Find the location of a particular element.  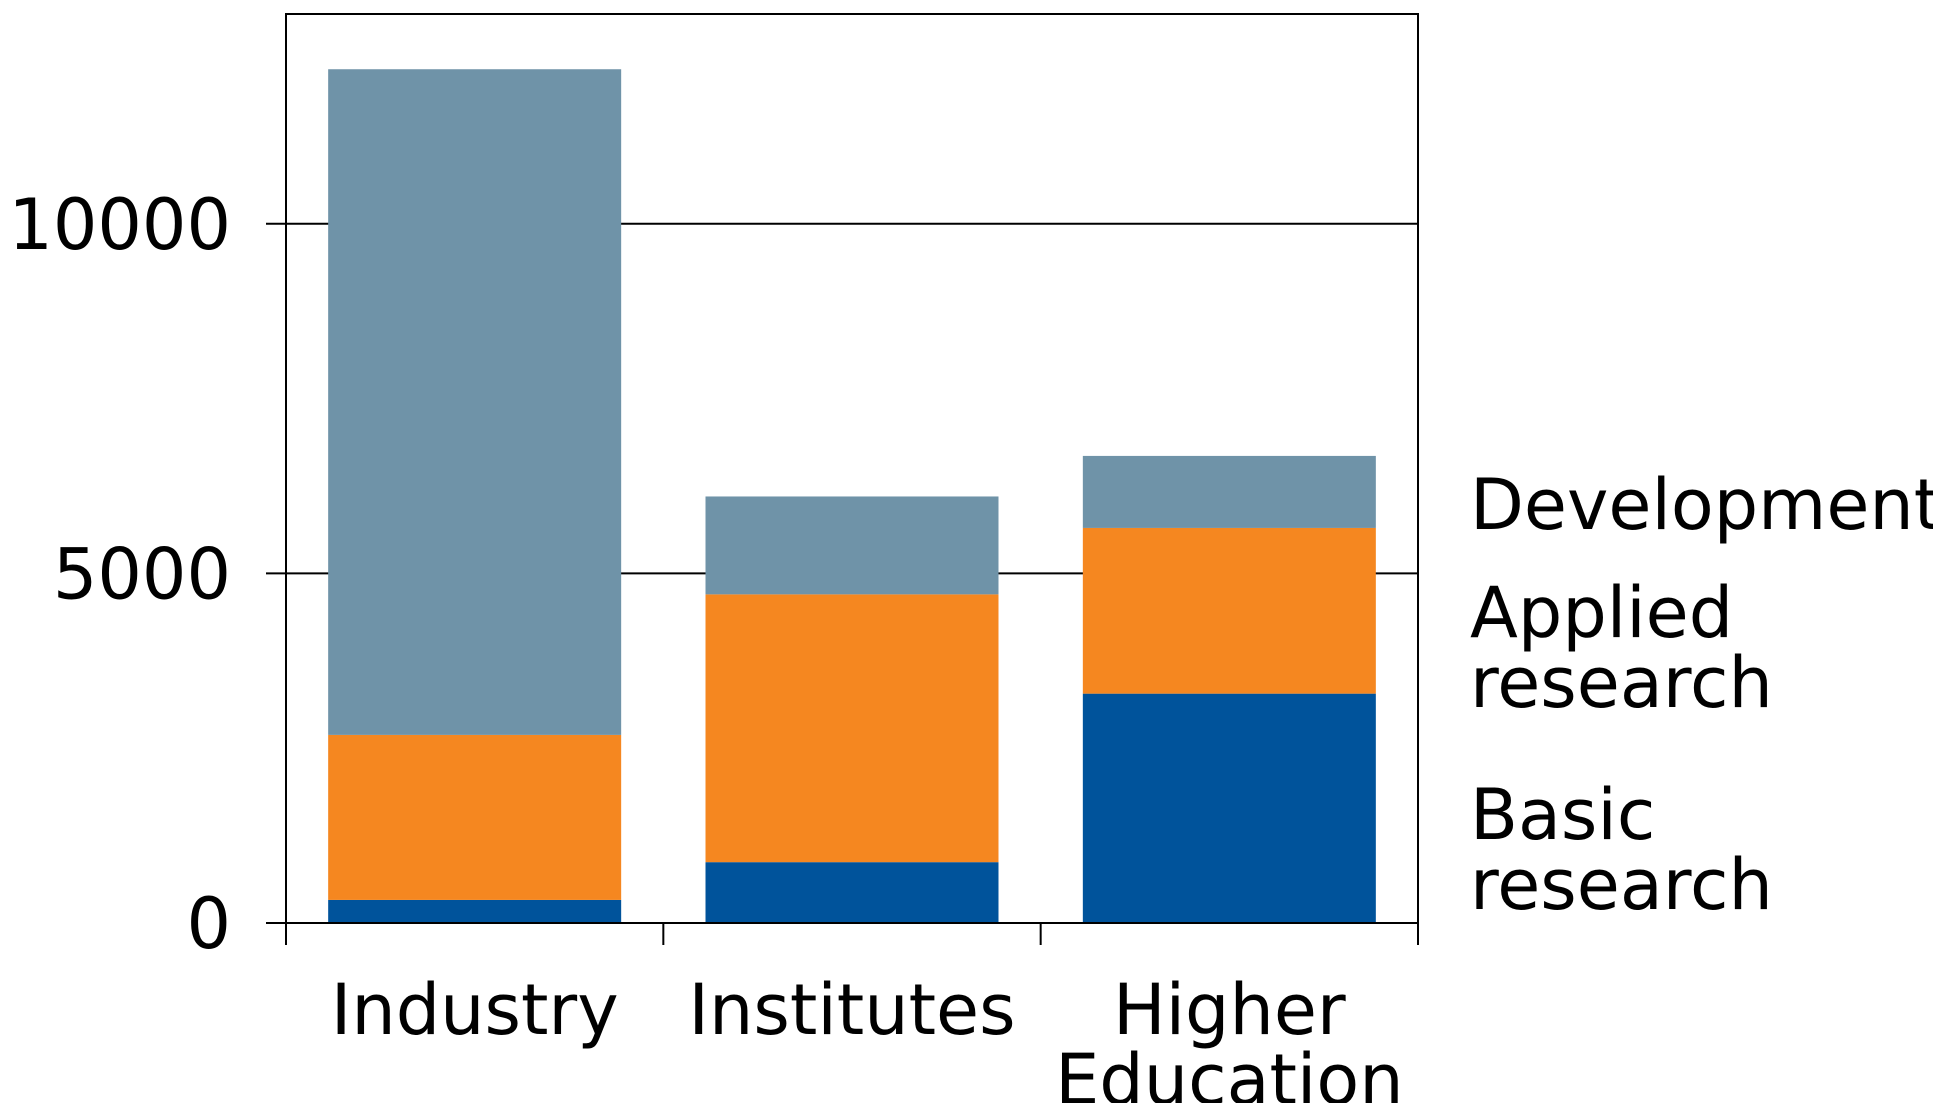

legend-label: Applied is located at coordinates (1601, 613).